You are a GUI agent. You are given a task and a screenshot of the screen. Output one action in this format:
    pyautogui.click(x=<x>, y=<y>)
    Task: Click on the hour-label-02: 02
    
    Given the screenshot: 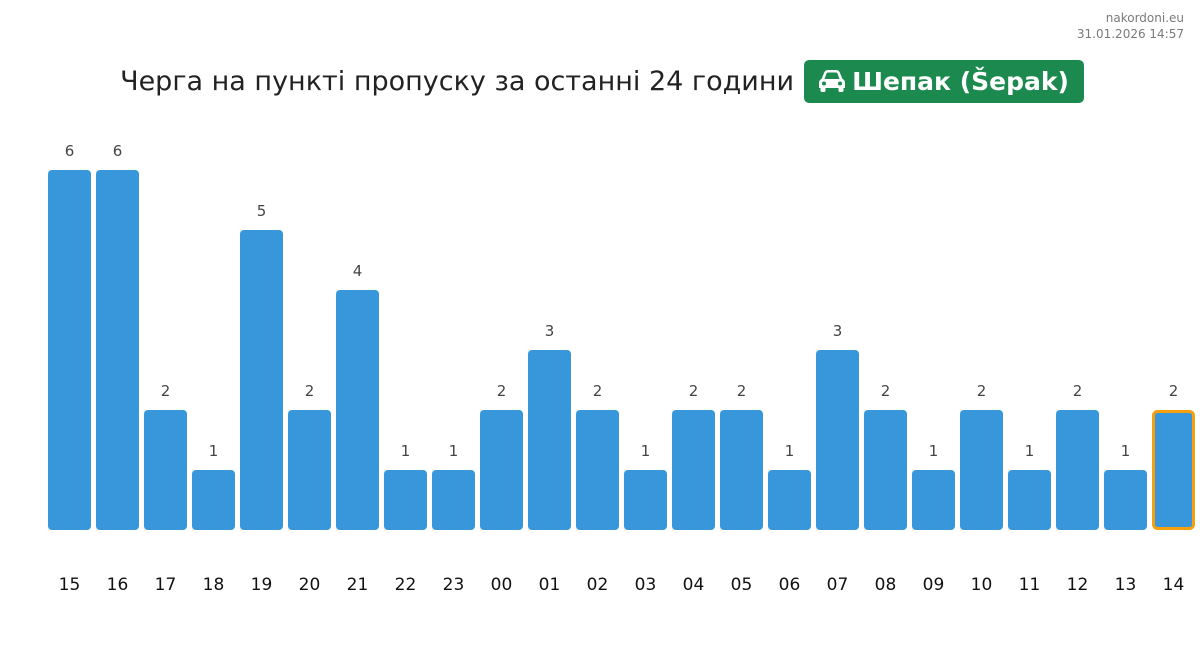 What is the action you would take?
    pyautogui.click(x=598, y=585)
    